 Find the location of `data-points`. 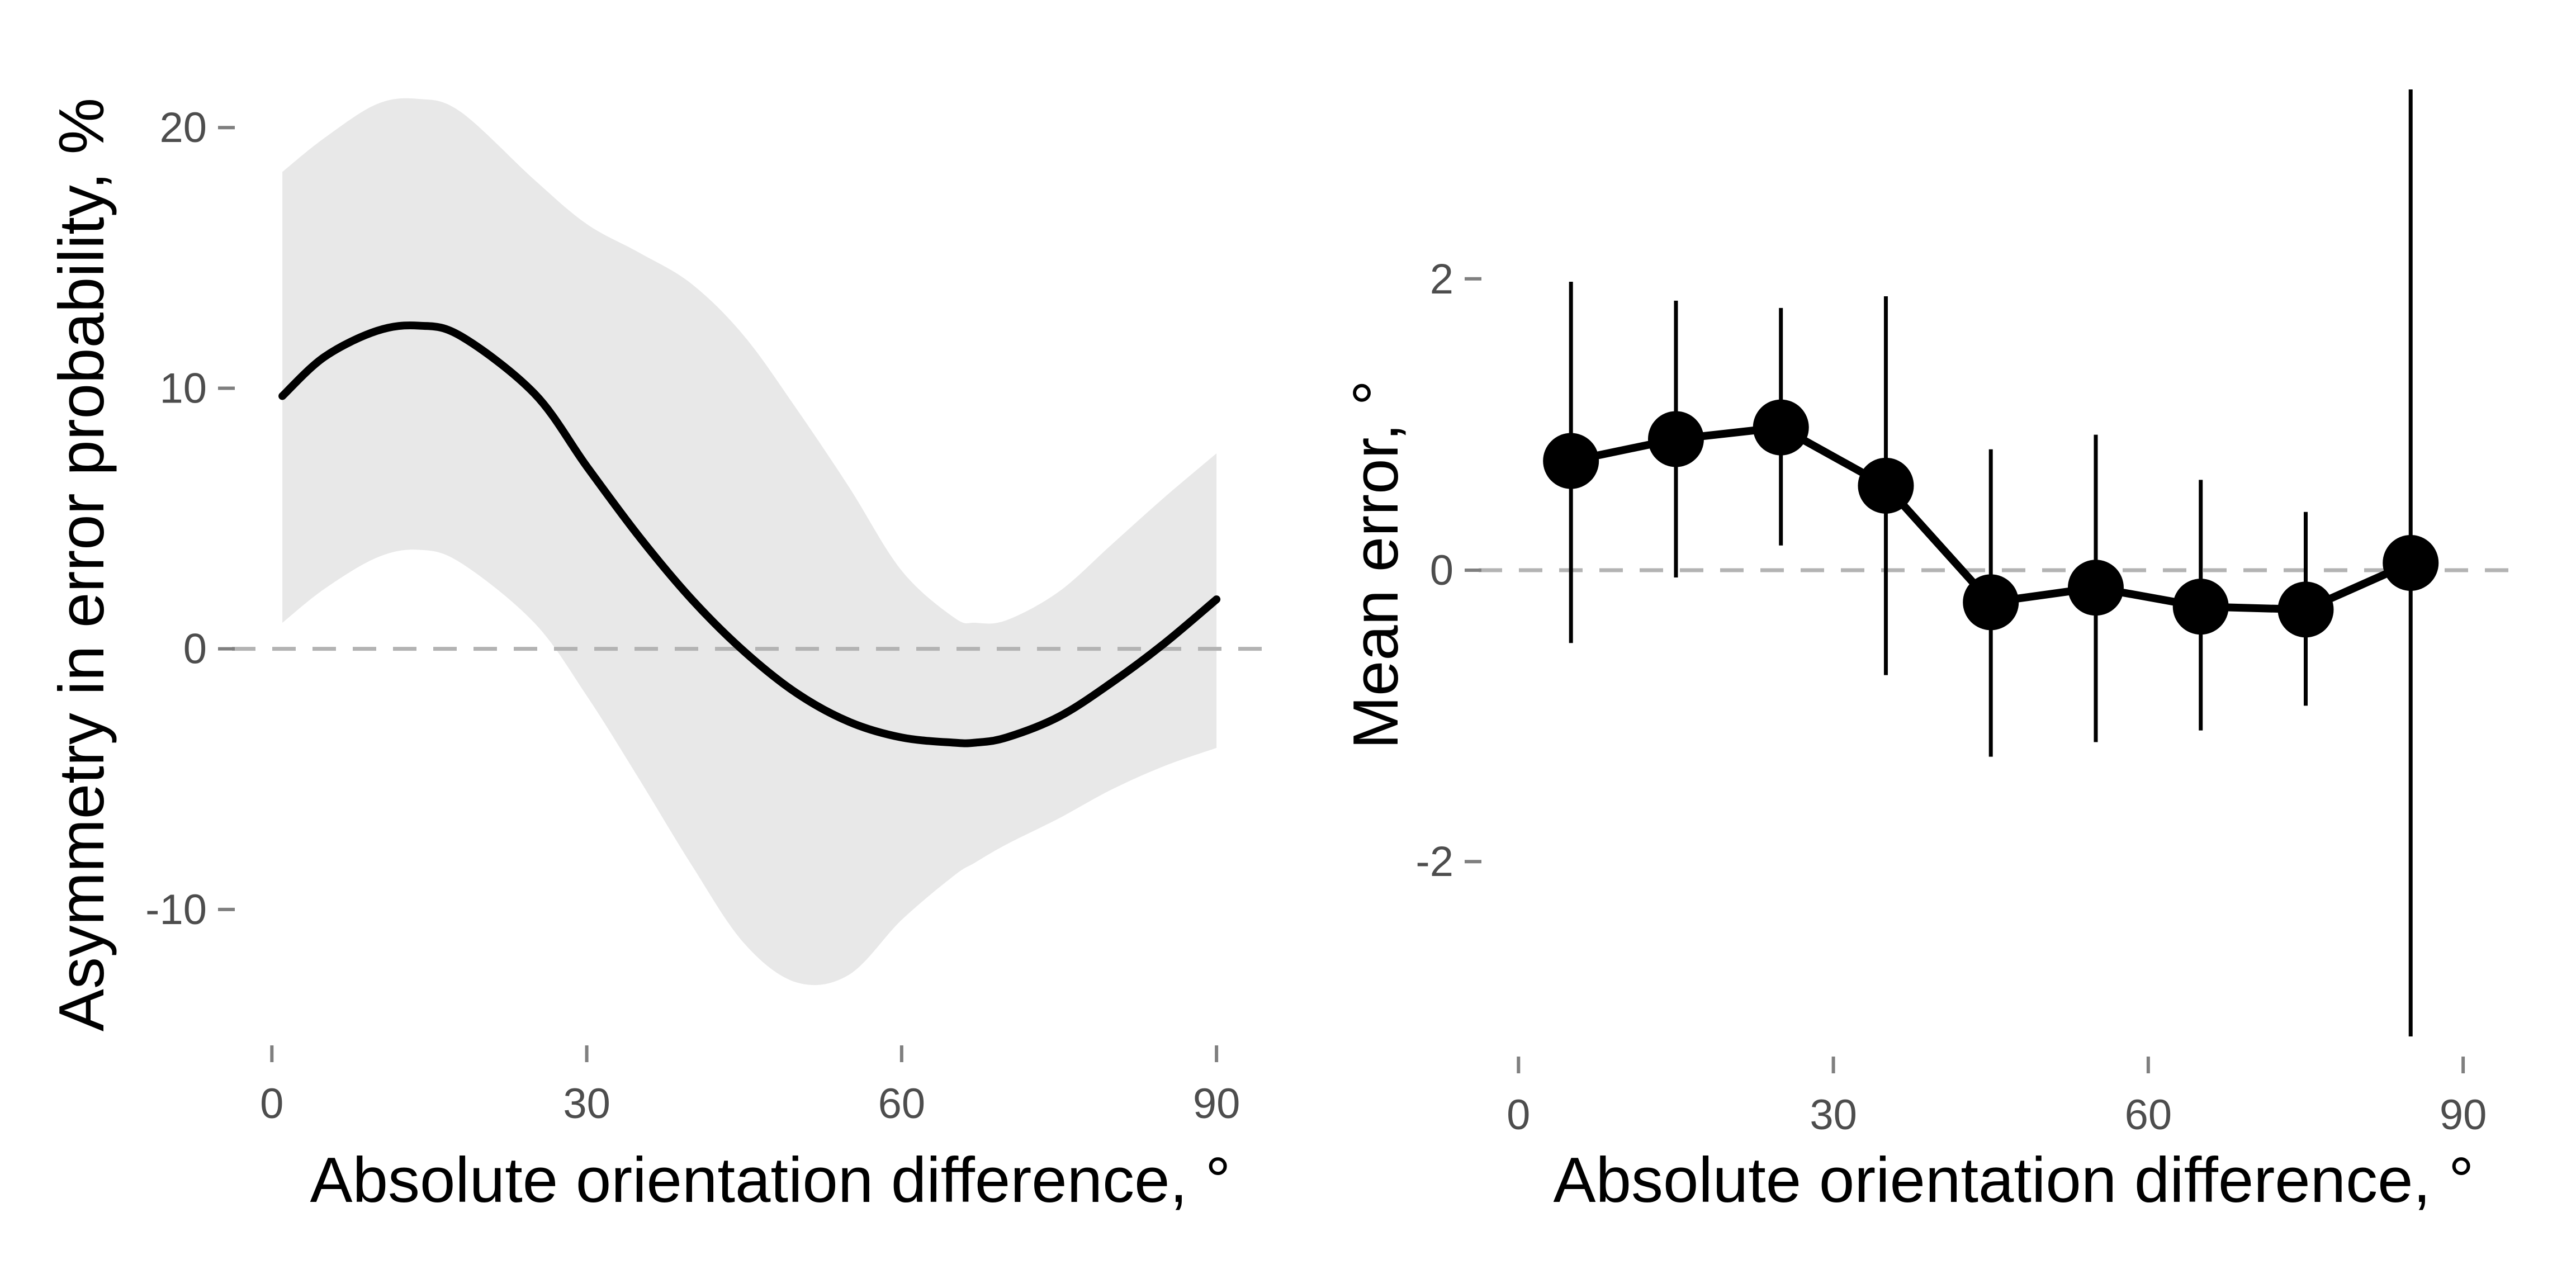

data-points is located at coordinates (1991, 518).